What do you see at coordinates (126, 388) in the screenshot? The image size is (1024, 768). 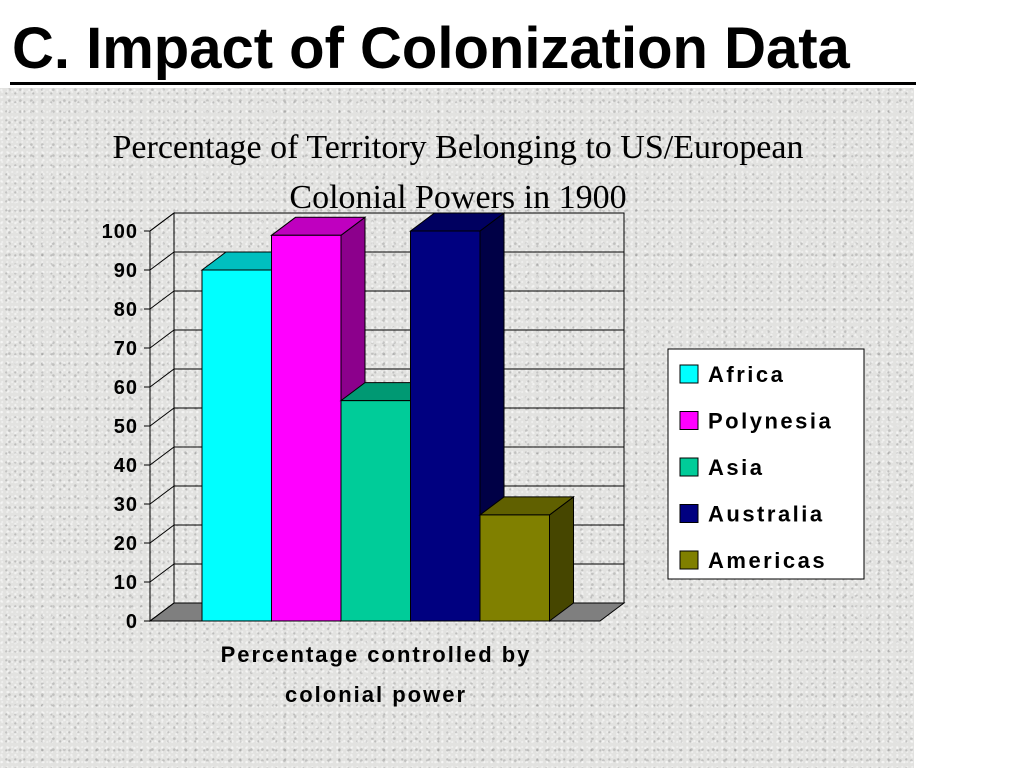 I see `y-tick-label: 60` at bounding box center [126, 388].